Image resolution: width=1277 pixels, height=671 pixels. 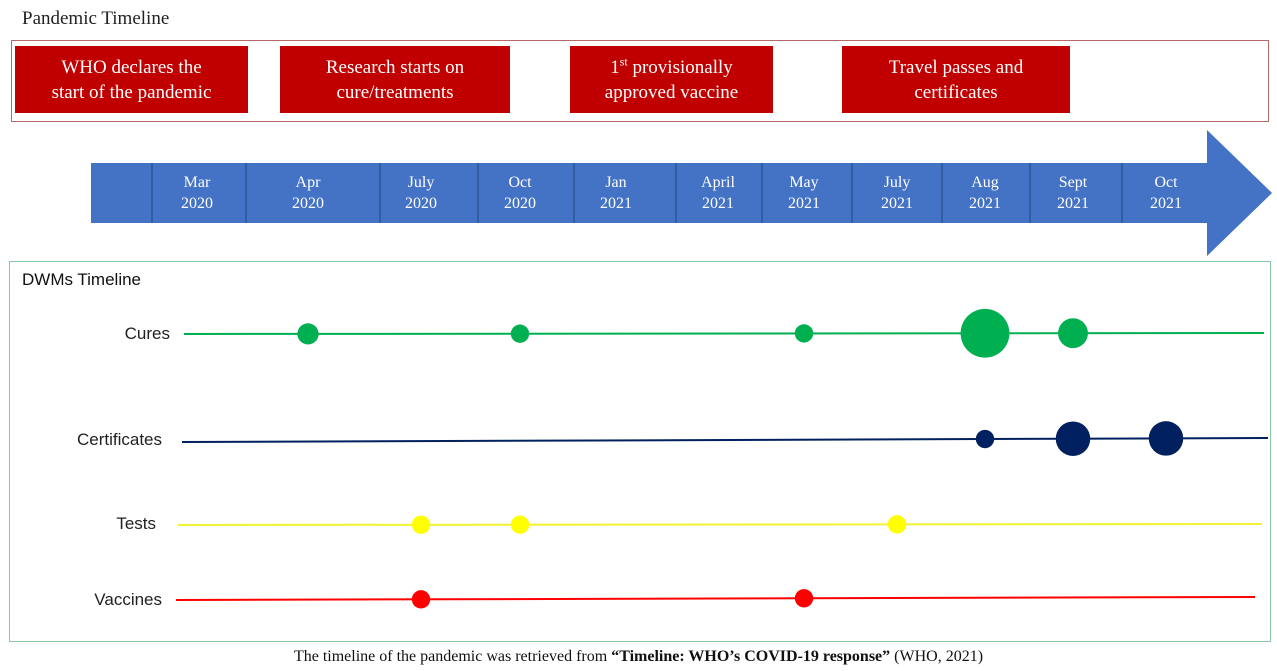 I want to click on event-line-1: WHO declares the, so click(x=131, y=67).